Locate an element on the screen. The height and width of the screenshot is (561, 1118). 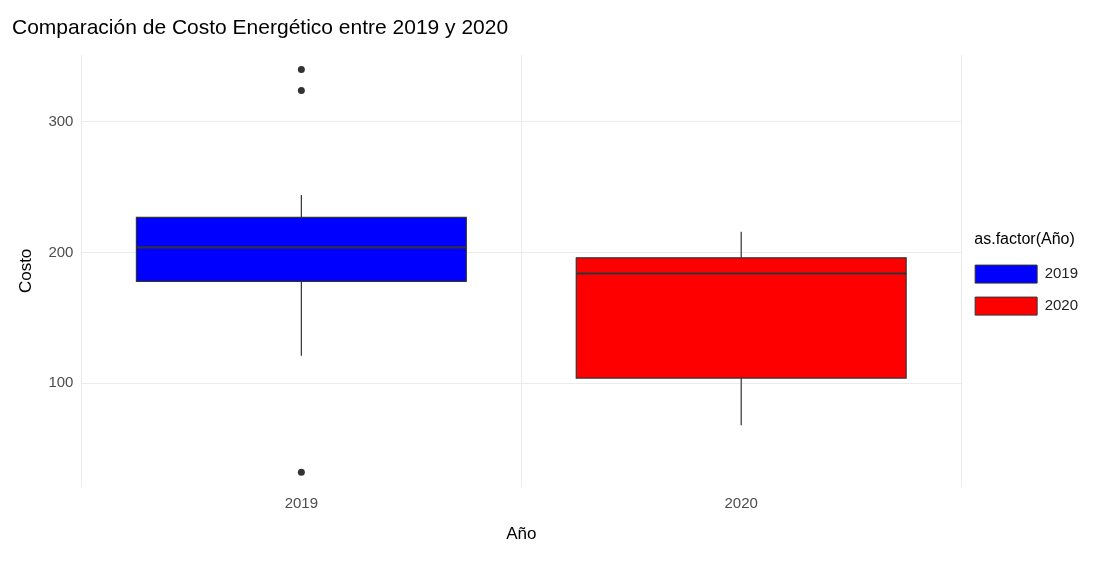
legend-label: 2019 is located at coordinates (1061, 273).